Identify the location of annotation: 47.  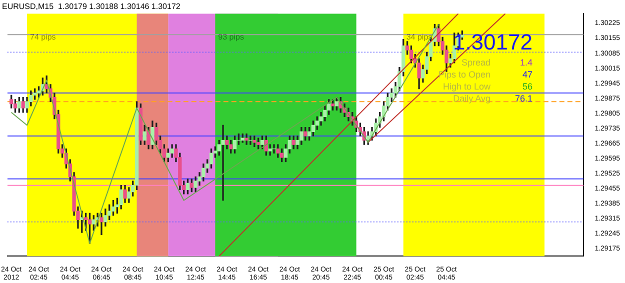
(527, 75).